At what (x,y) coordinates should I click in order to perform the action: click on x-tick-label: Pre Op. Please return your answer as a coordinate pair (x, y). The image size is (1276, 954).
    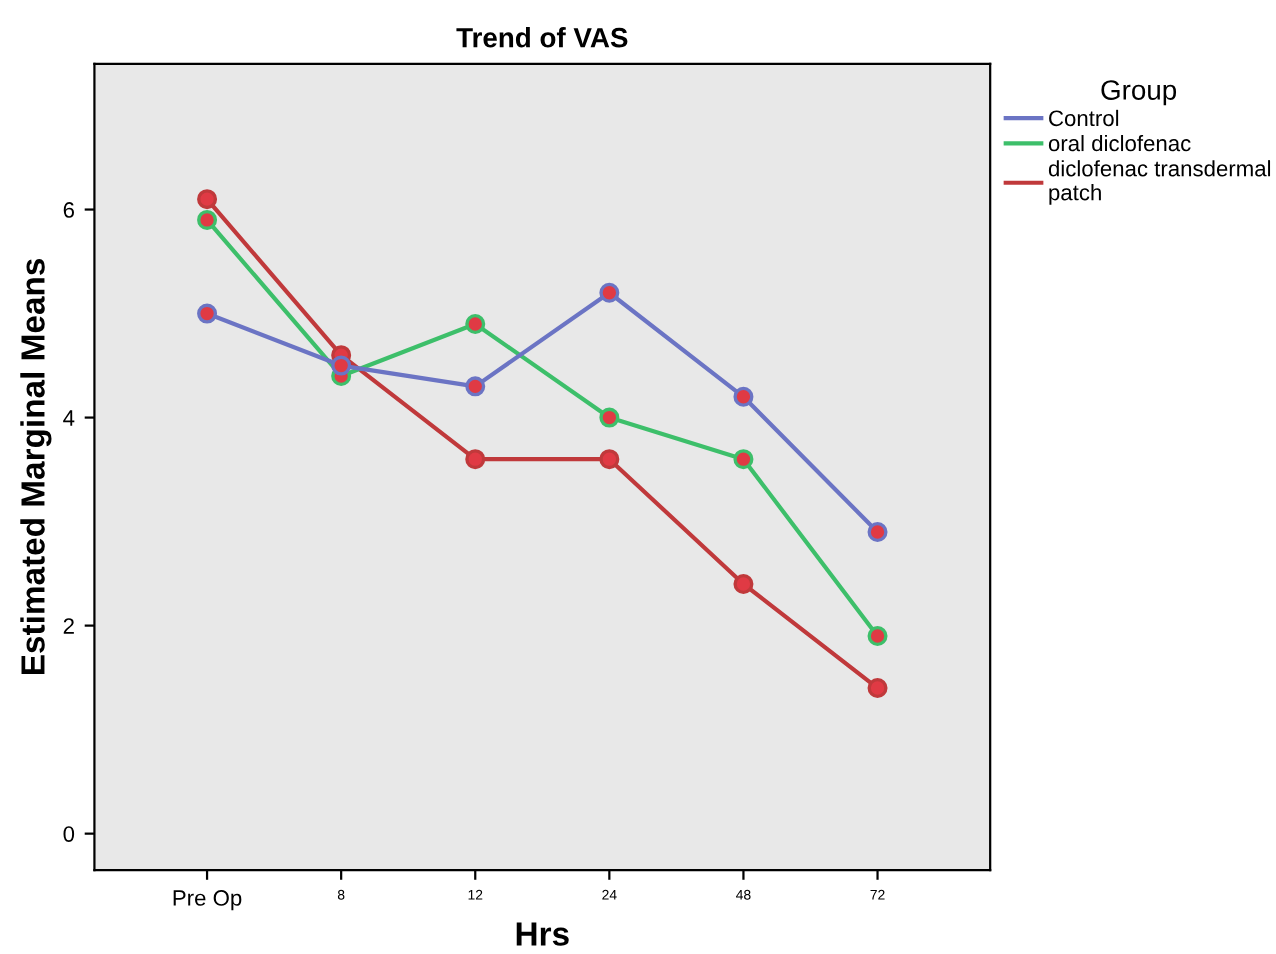
    Looking at the image, I should click on (207, 900).